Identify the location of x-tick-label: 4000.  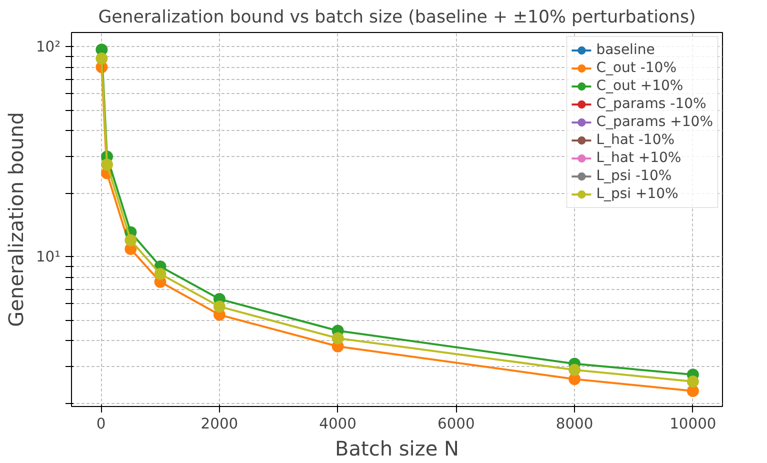
(337, 424).